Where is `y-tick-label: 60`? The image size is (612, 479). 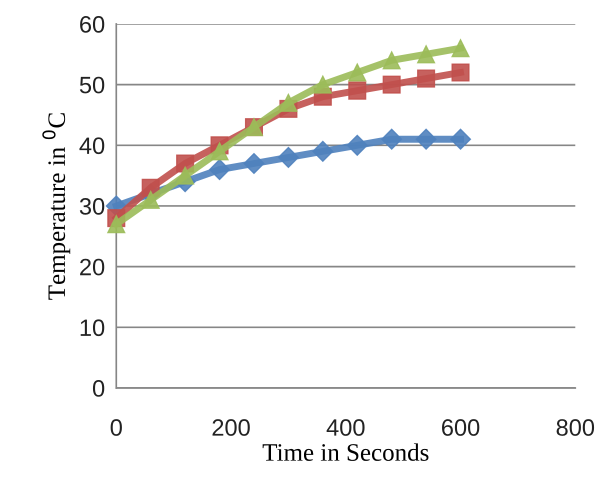 y-tick-label: 60 is located at coordinates (92, 24).